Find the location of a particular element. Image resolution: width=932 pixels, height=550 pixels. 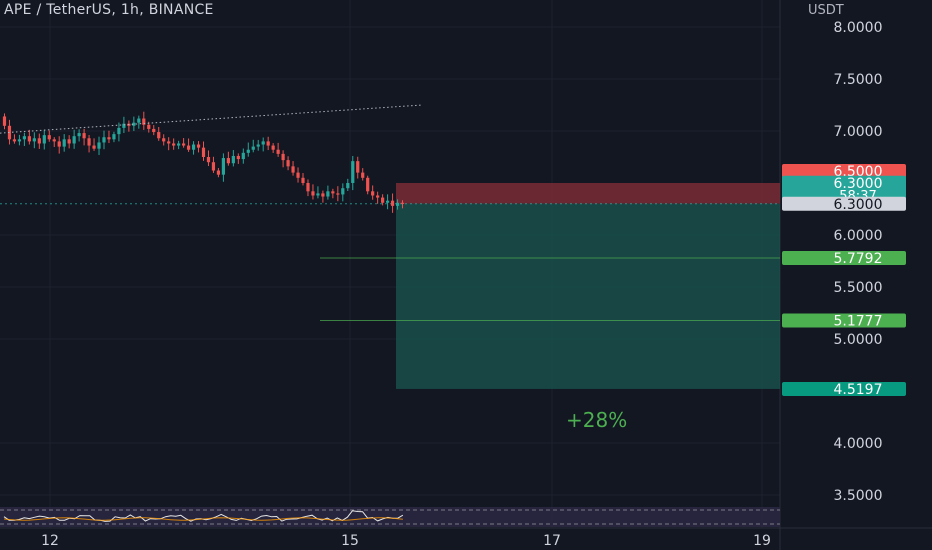

y-tick-label: 5.0000 is located at coordinates (858, 340).